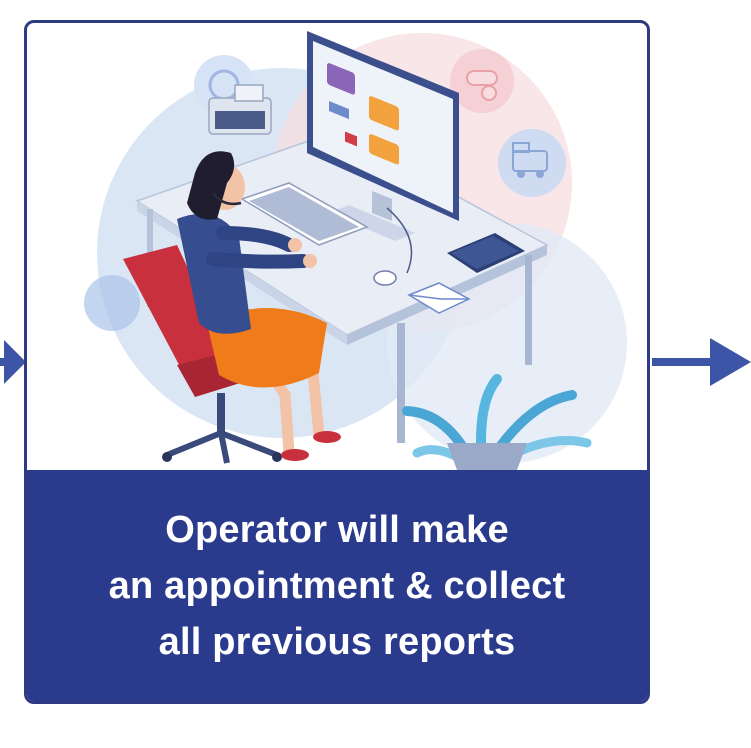 Image resolution: width=751 pixels, height=748 pixels. What do you see at coordinates (439, 298) in the screenshot?
I see `envelope-icon` at bounding box center [439, 298].